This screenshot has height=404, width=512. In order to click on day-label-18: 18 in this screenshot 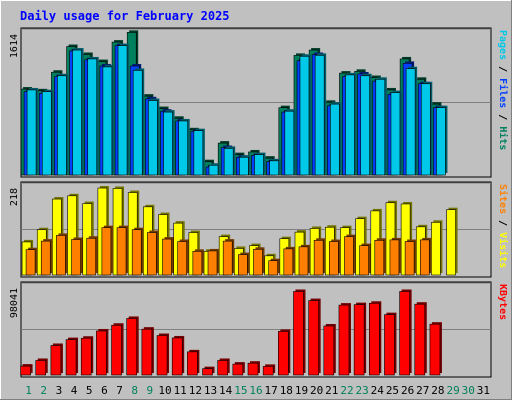, I will do `click(286, 390)`.